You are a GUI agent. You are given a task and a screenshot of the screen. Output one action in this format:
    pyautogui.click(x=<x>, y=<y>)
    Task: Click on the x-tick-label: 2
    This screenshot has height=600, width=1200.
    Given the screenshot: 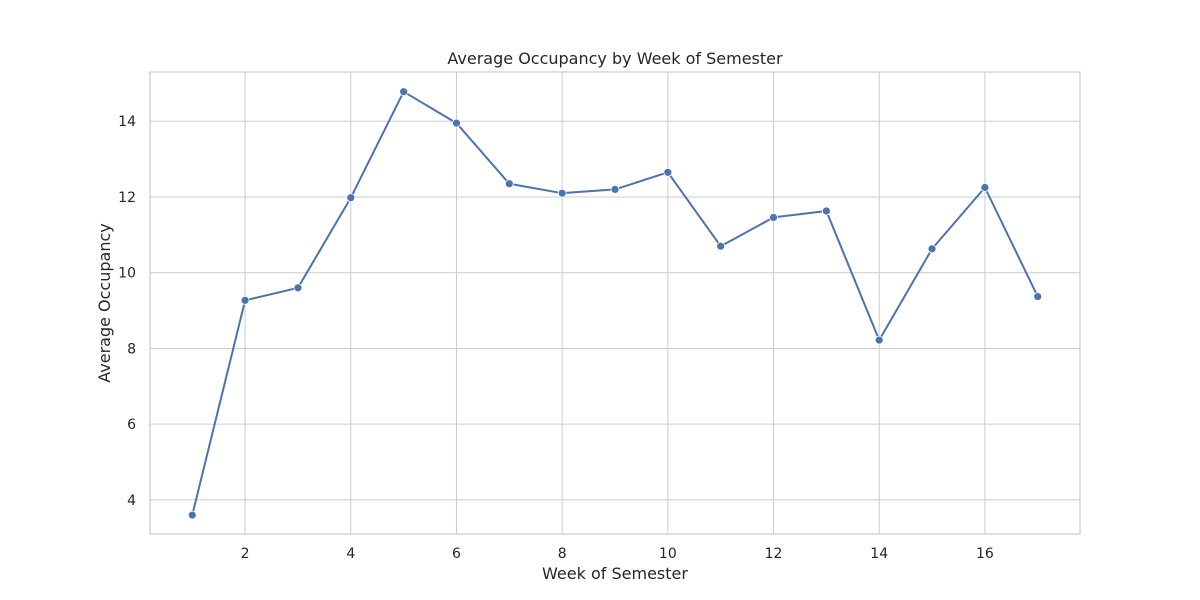 What is the action you would take?
    pyautogui.click(x=245, y=554)
    